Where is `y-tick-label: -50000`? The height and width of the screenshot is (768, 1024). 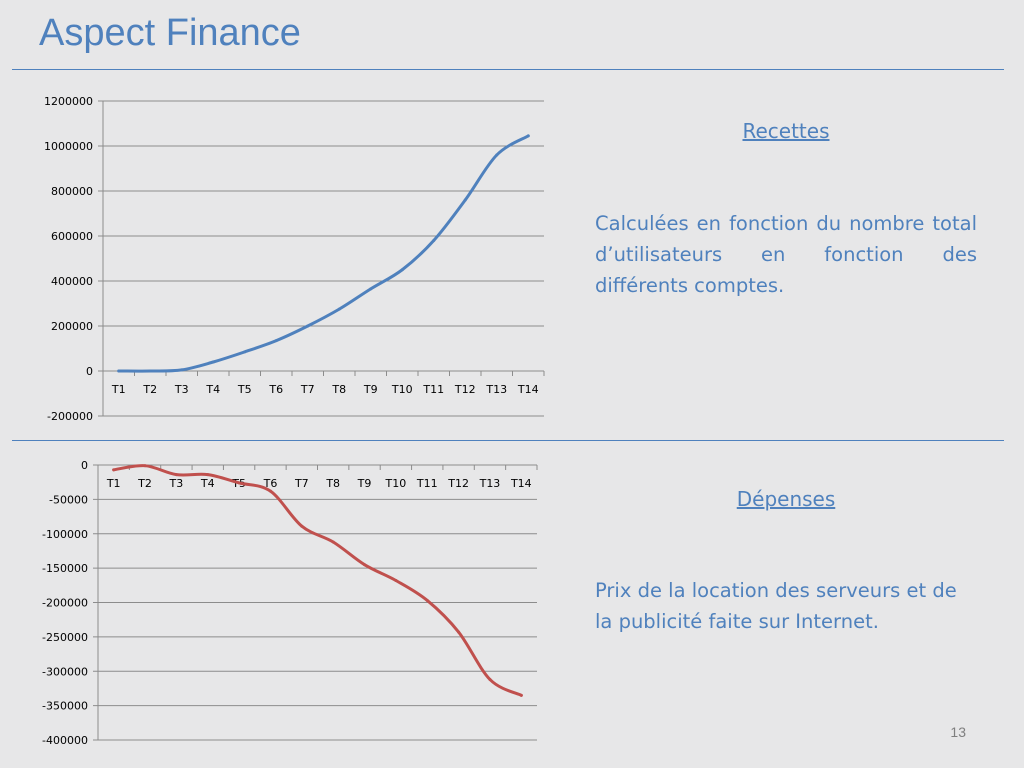
y-tick-label: -50000 is located at coordinates (68, 499).